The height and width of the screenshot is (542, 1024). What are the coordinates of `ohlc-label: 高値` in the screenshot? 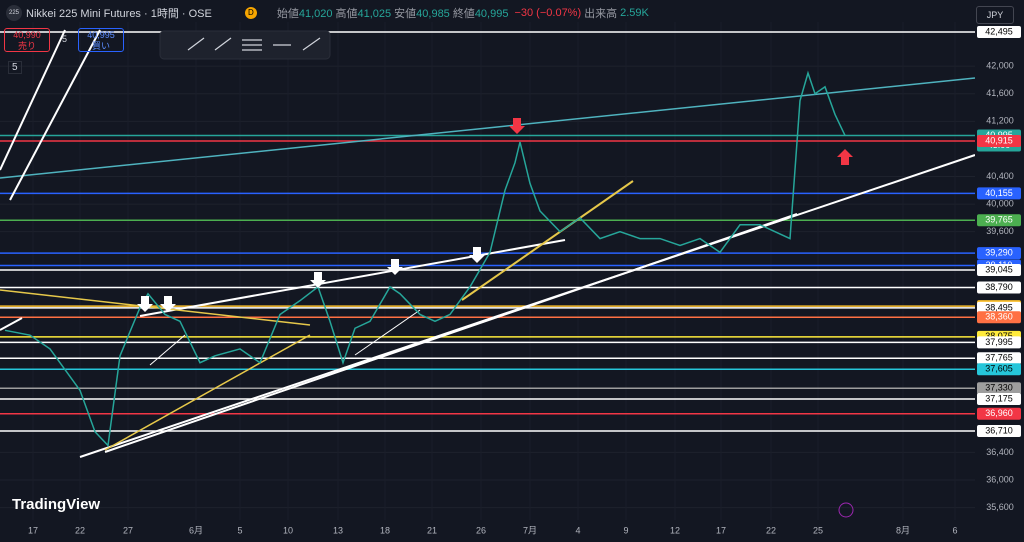 It's located at (346, 14).